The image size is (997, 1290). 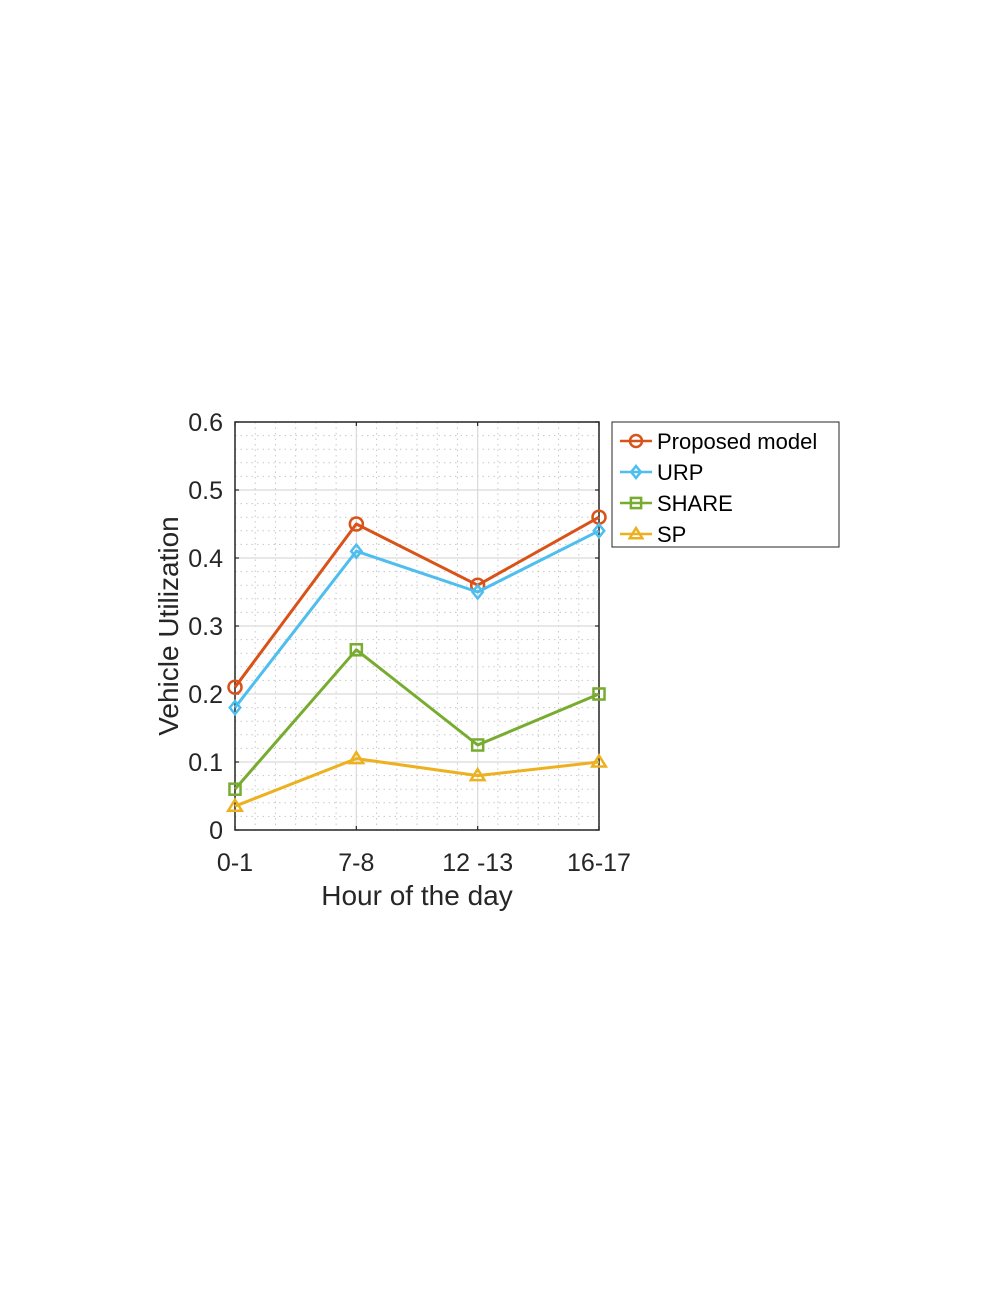 What do you see at coordinates (477, 863) in the screenshot?
I see `x-tick-label: 12 -13` at bounding box center [477, 863].